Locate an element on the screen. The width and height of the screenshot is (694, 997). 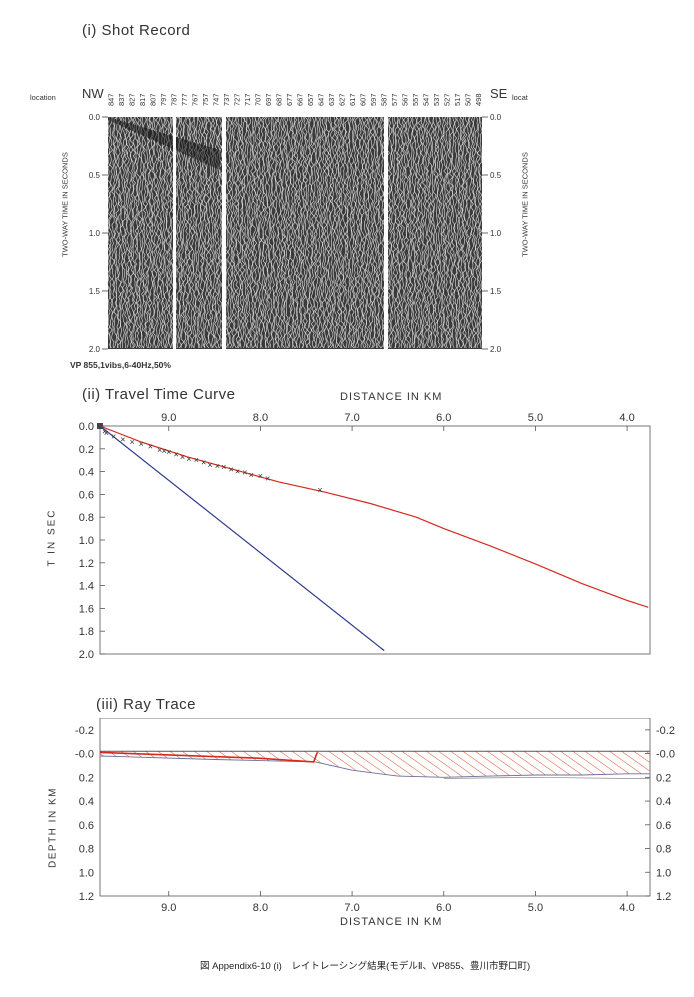
trace-label: 498 is located at coordinates (478, 99).